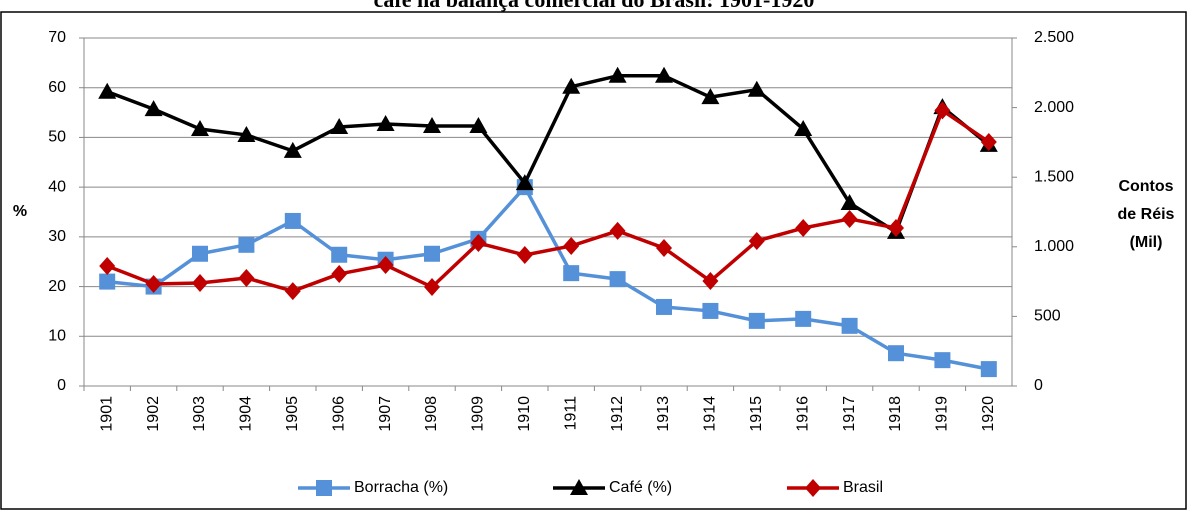 This screenshot has width=1188, height=511. Describe the element at coordinates (401, 487) in the screenshot. I see `legend-label: Borracha (%)` at that location.